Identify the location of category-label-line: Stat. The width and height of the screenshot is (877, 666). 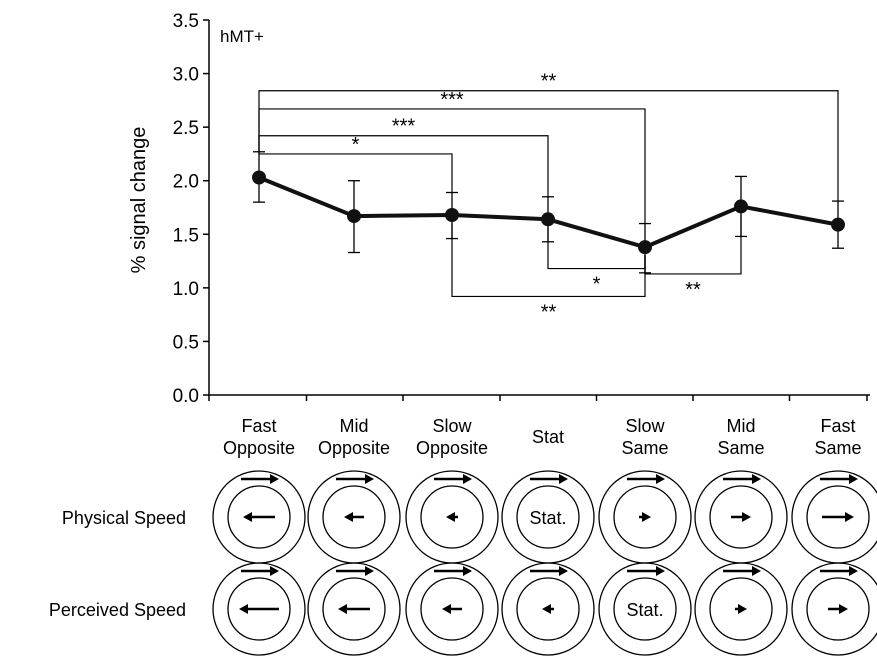
(548, 437).